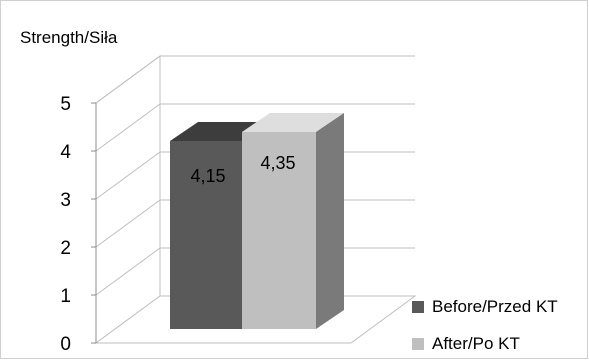 The width and height of the screenshot is (589, 360). Describe the element at coordinates (418, 344) in the screenshot. I see `legend-swatch-after` at that location.